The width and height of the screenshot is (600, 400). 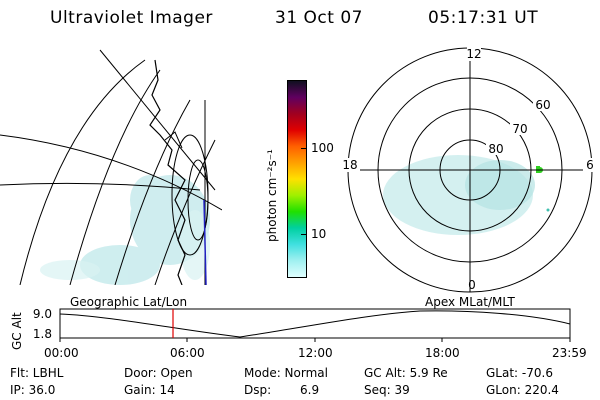 What do you see at coordinates (322, 148) in the screenshot?
I see `colorbar-tick-100: 100` at bounding box center [322, 148].